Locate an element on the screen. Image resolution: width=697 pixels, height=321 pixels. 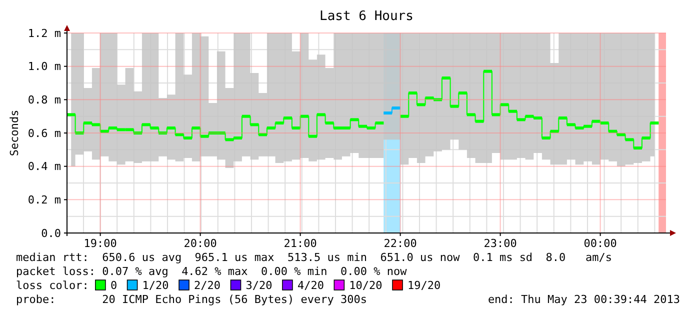
y-tick-label: 1.2 m is located at coordinates (45, 33).